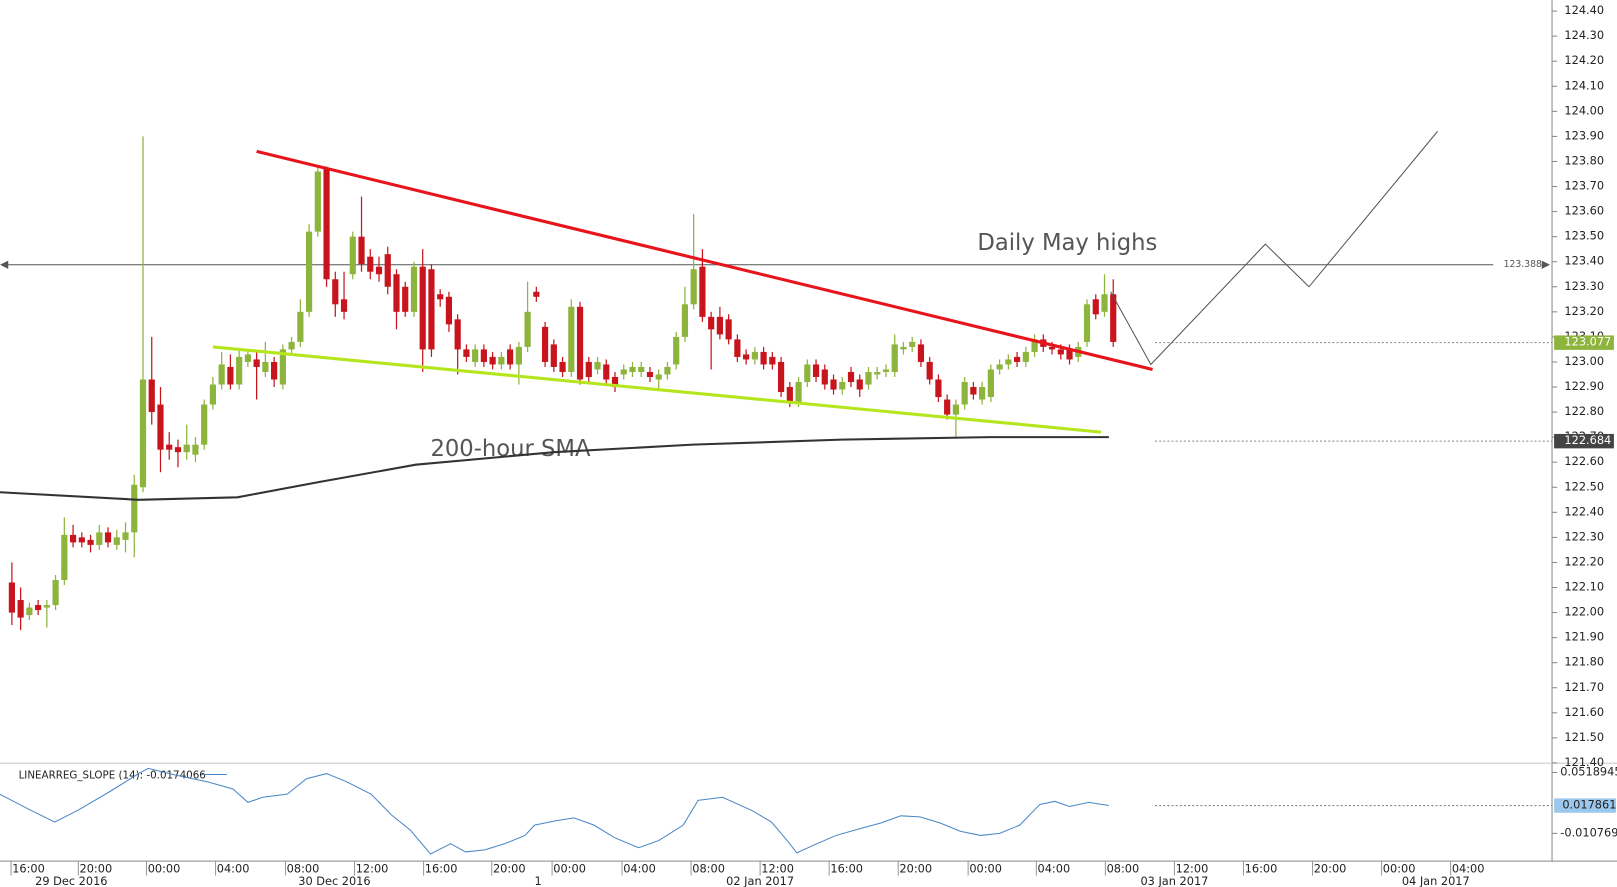 This screenshot has height=887, width=1617. I want to click on y-tick-label: 122.60, so click(1584, 461).